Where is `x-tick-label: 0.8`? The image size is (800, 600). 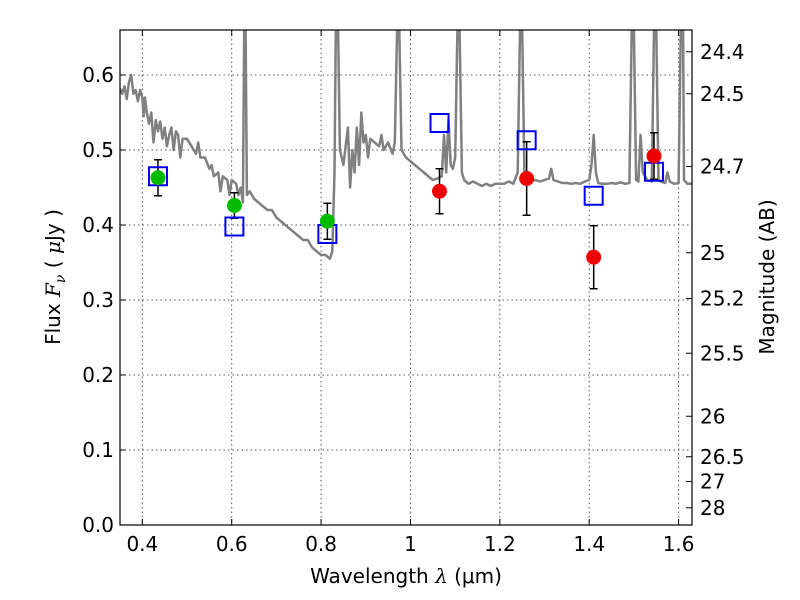 x-tick-label: 0.8 is located at coordinates (321, 544).